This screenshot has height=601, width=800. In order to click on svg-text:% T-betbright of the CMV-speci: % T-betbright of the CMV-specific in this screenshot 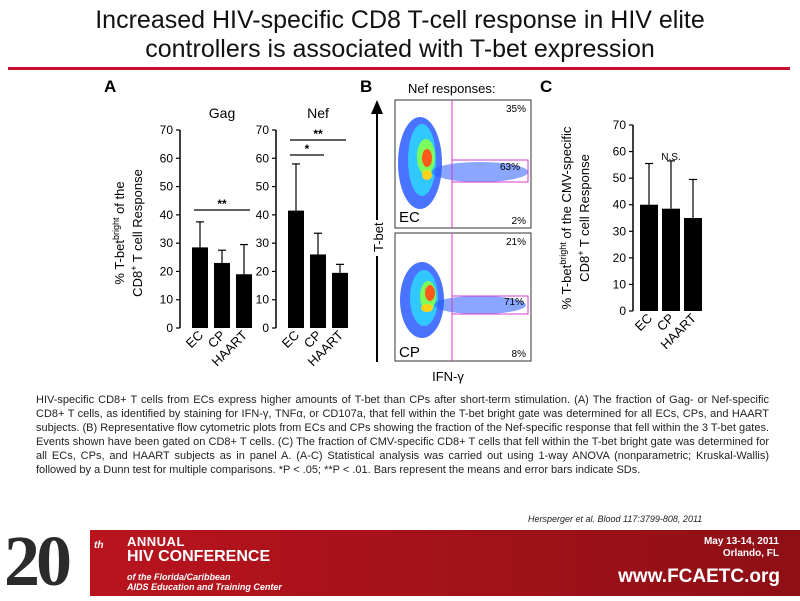, I will do `click(566, 217)`.